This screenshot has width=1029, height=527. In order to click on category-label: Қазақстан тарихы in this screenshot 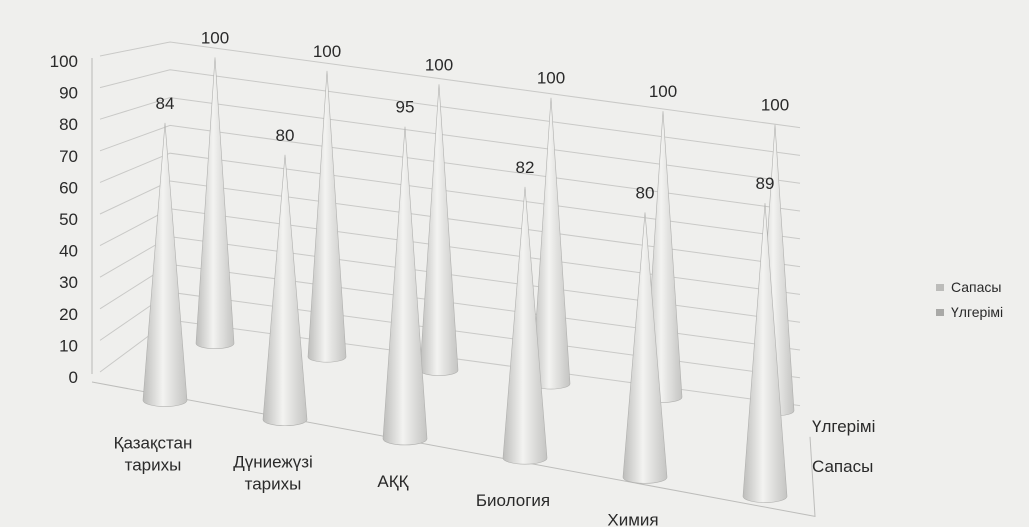, I will do `click(153, 453)`.